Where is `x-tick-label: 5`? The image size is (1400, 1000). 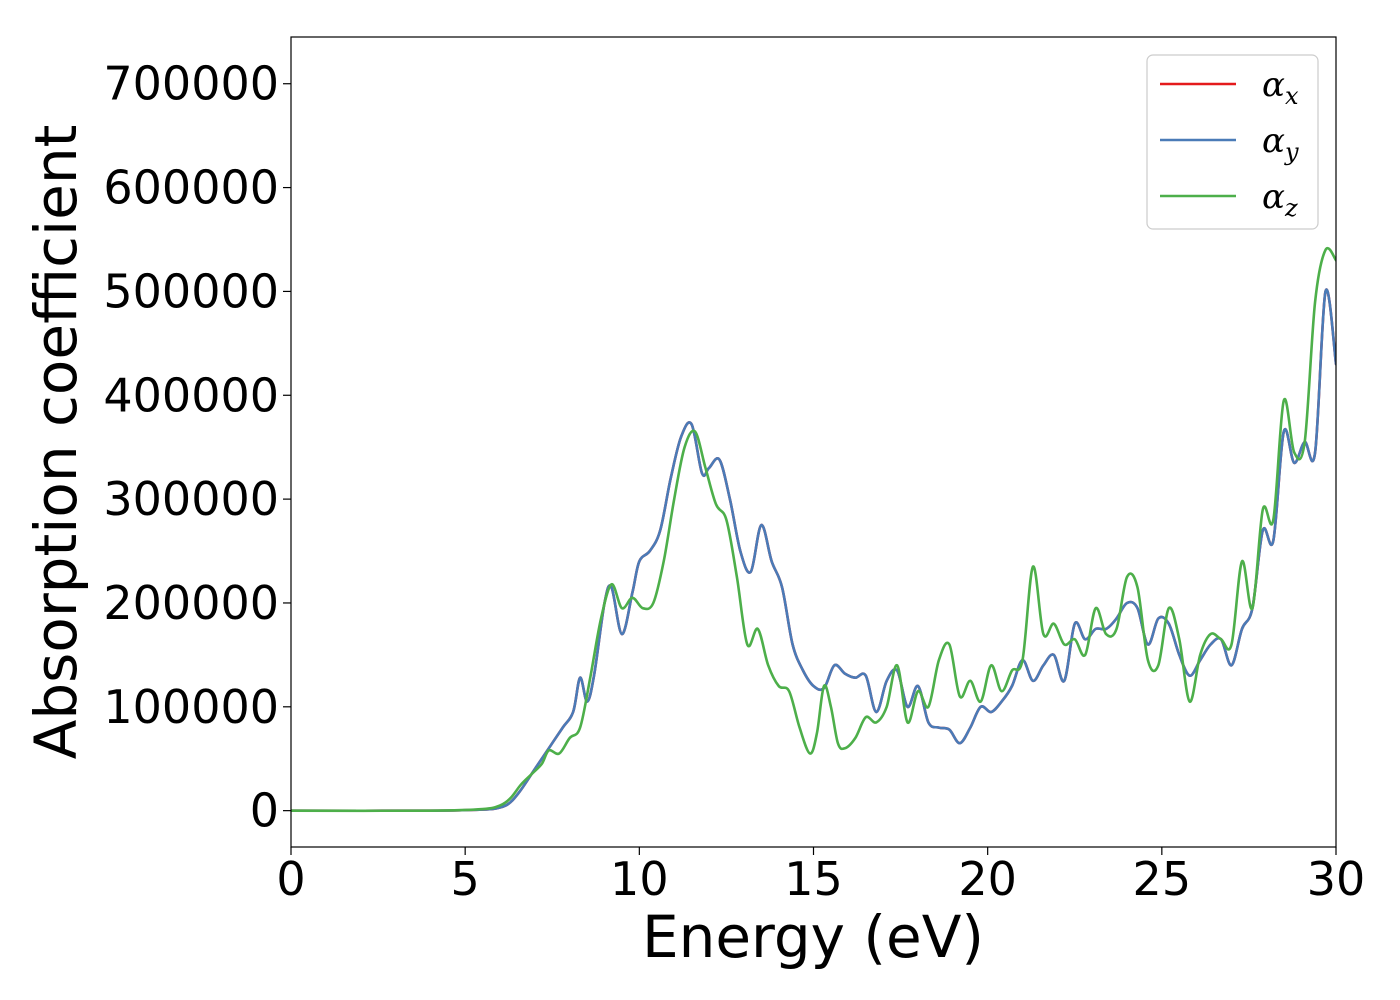
x-tick-label: 5 is located at coordinates (465, 879).